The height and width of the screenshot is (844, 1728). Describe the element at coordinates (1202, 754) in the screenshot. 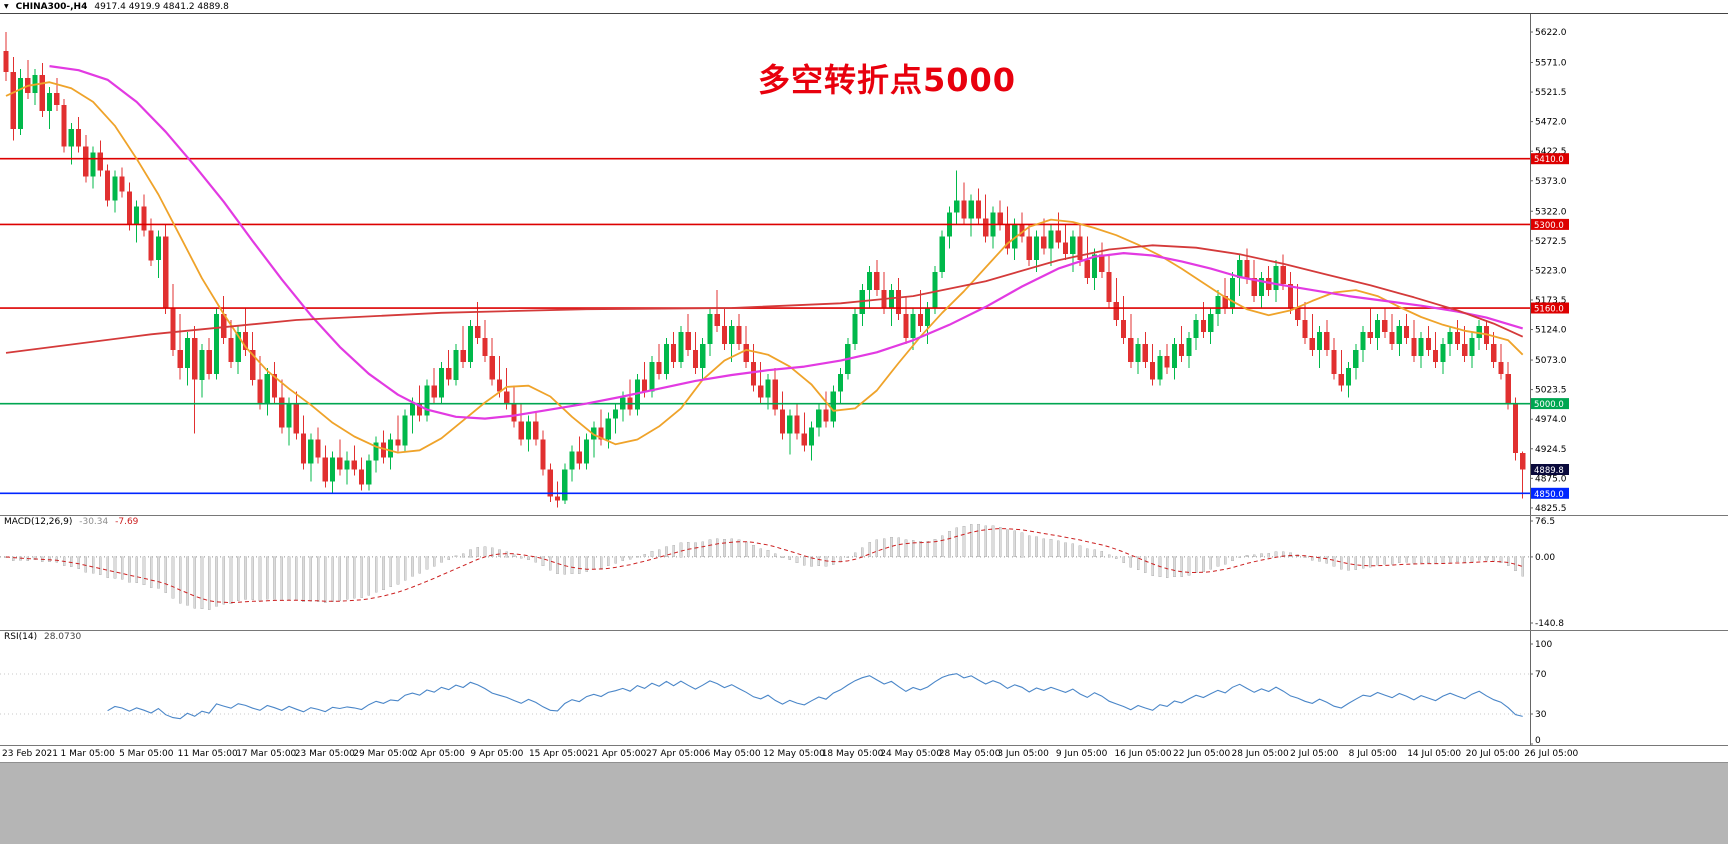

I see `time-axis-label: 22 Jun 05:00` at that location.